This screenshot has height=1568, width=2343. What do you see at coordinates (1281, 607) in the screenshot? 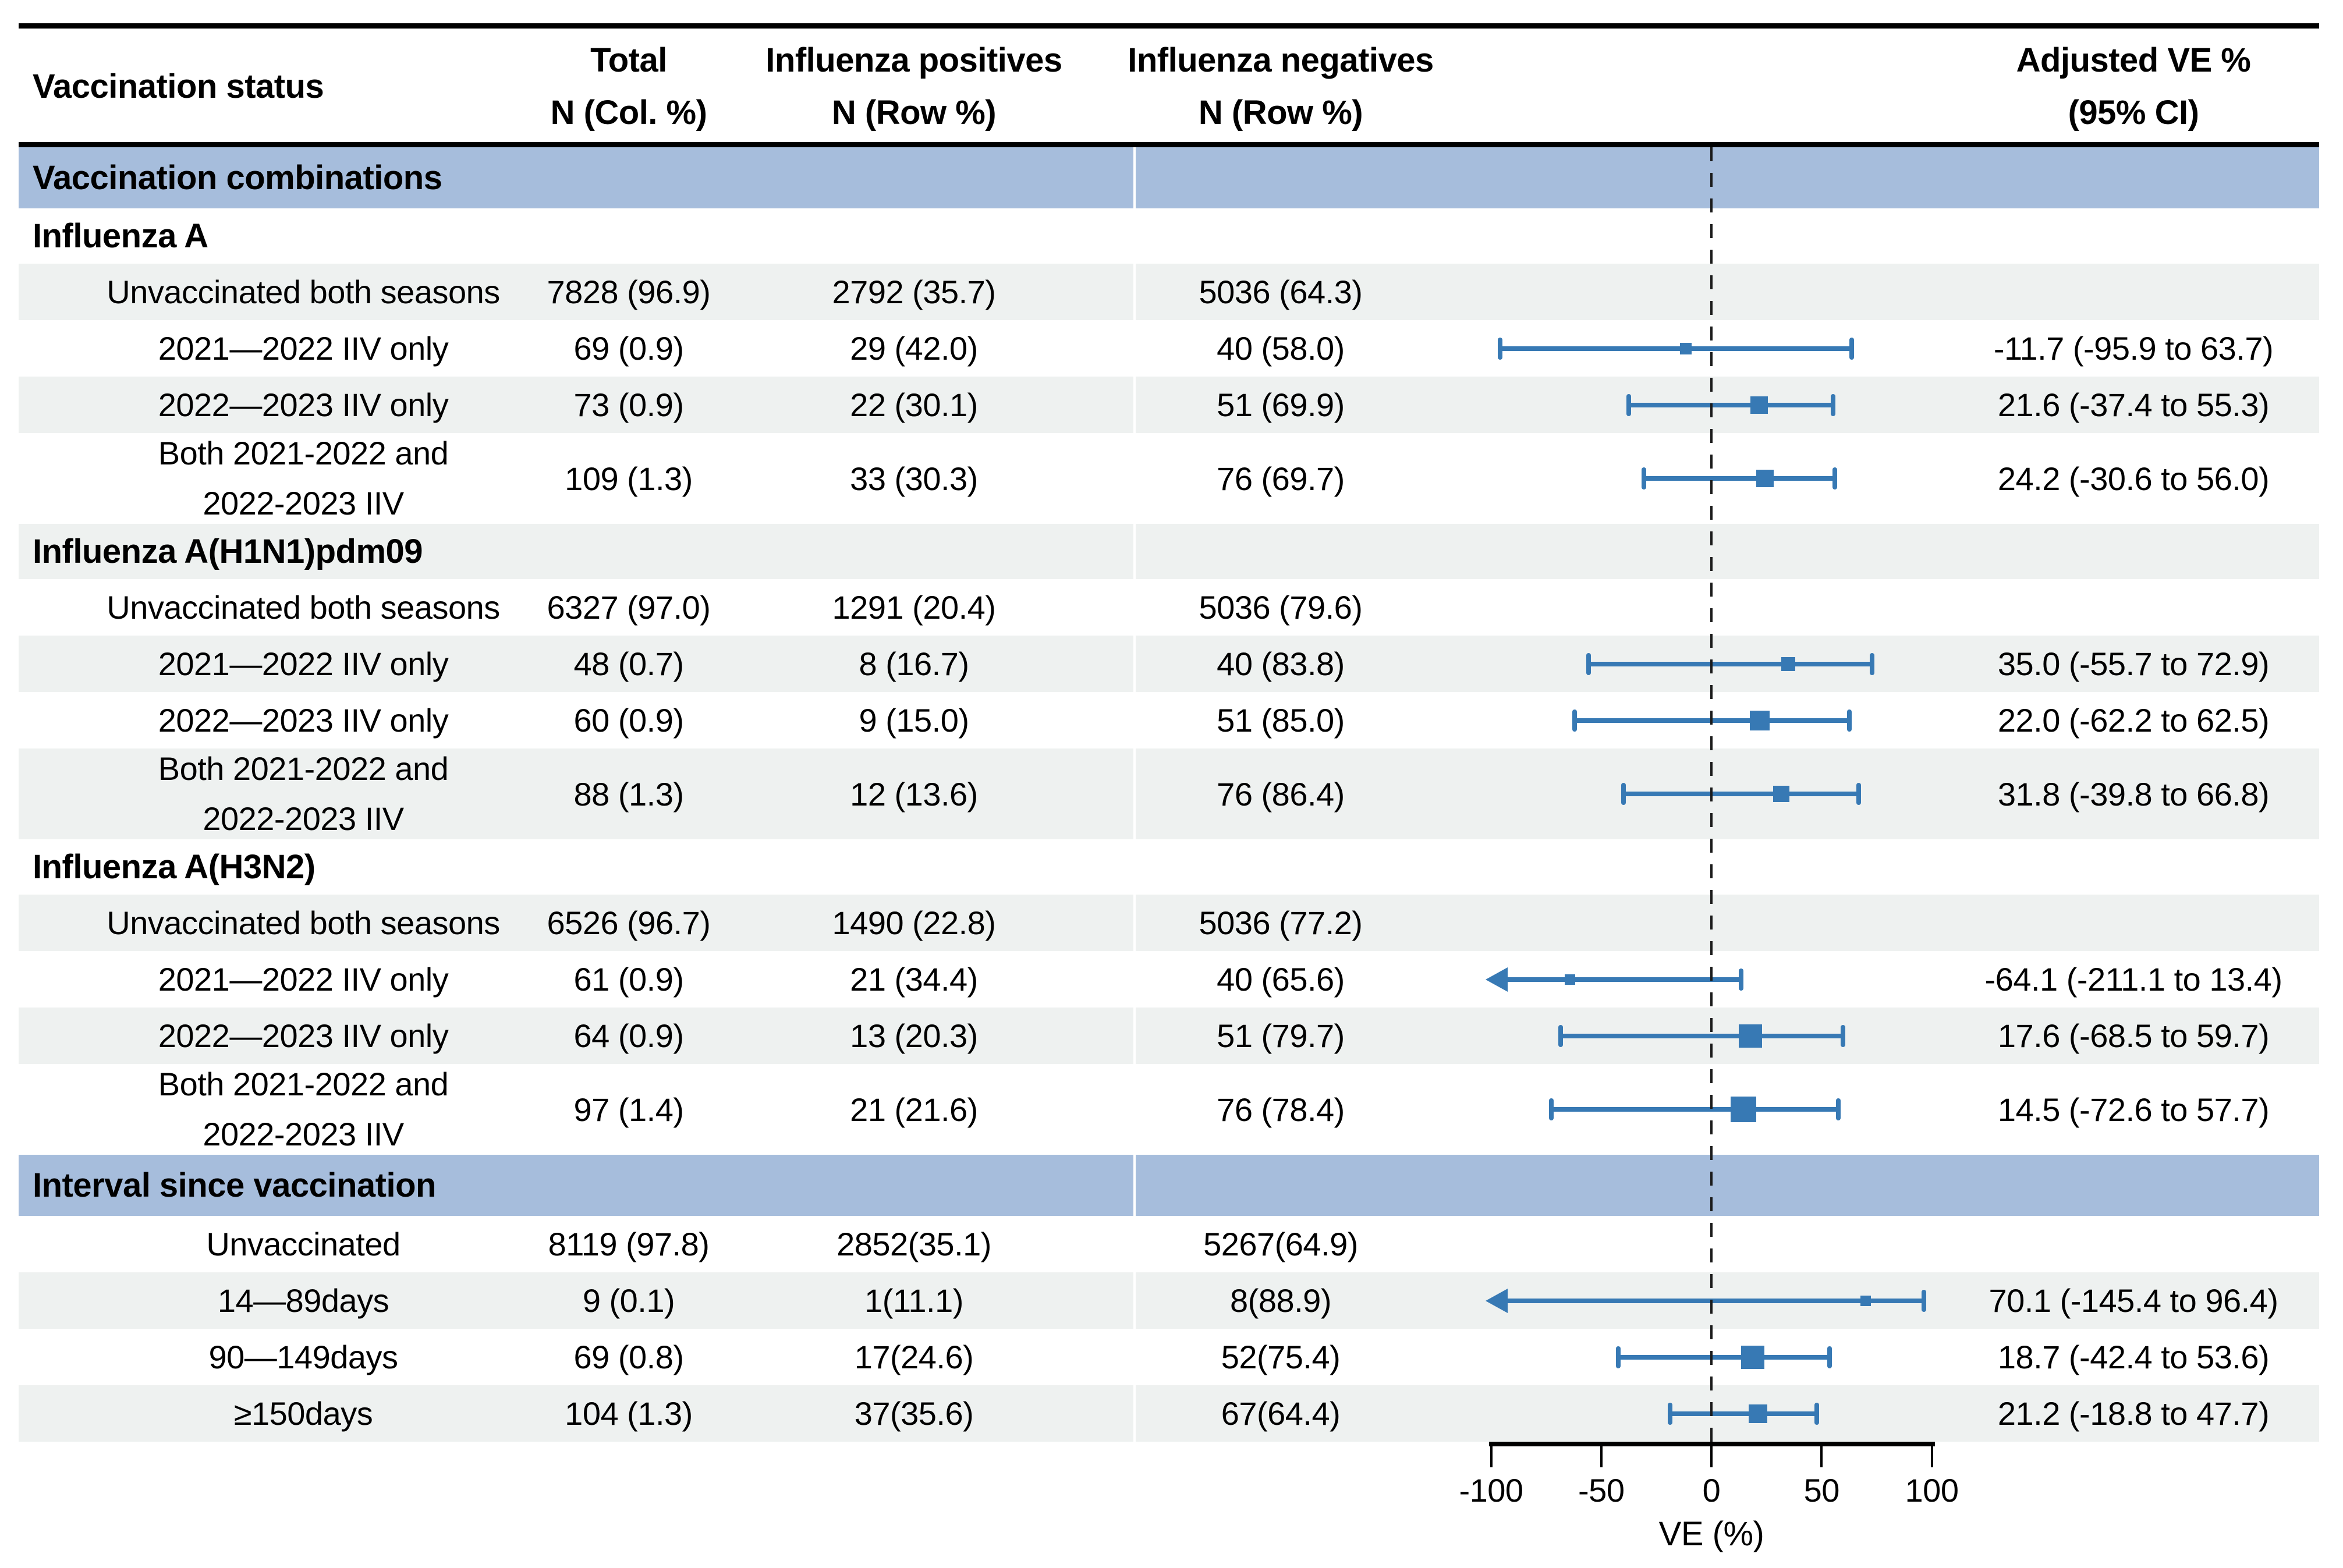
I see `cell-influenza-negatives: 5036 (79.6)` at bounding box center [1281, 607].